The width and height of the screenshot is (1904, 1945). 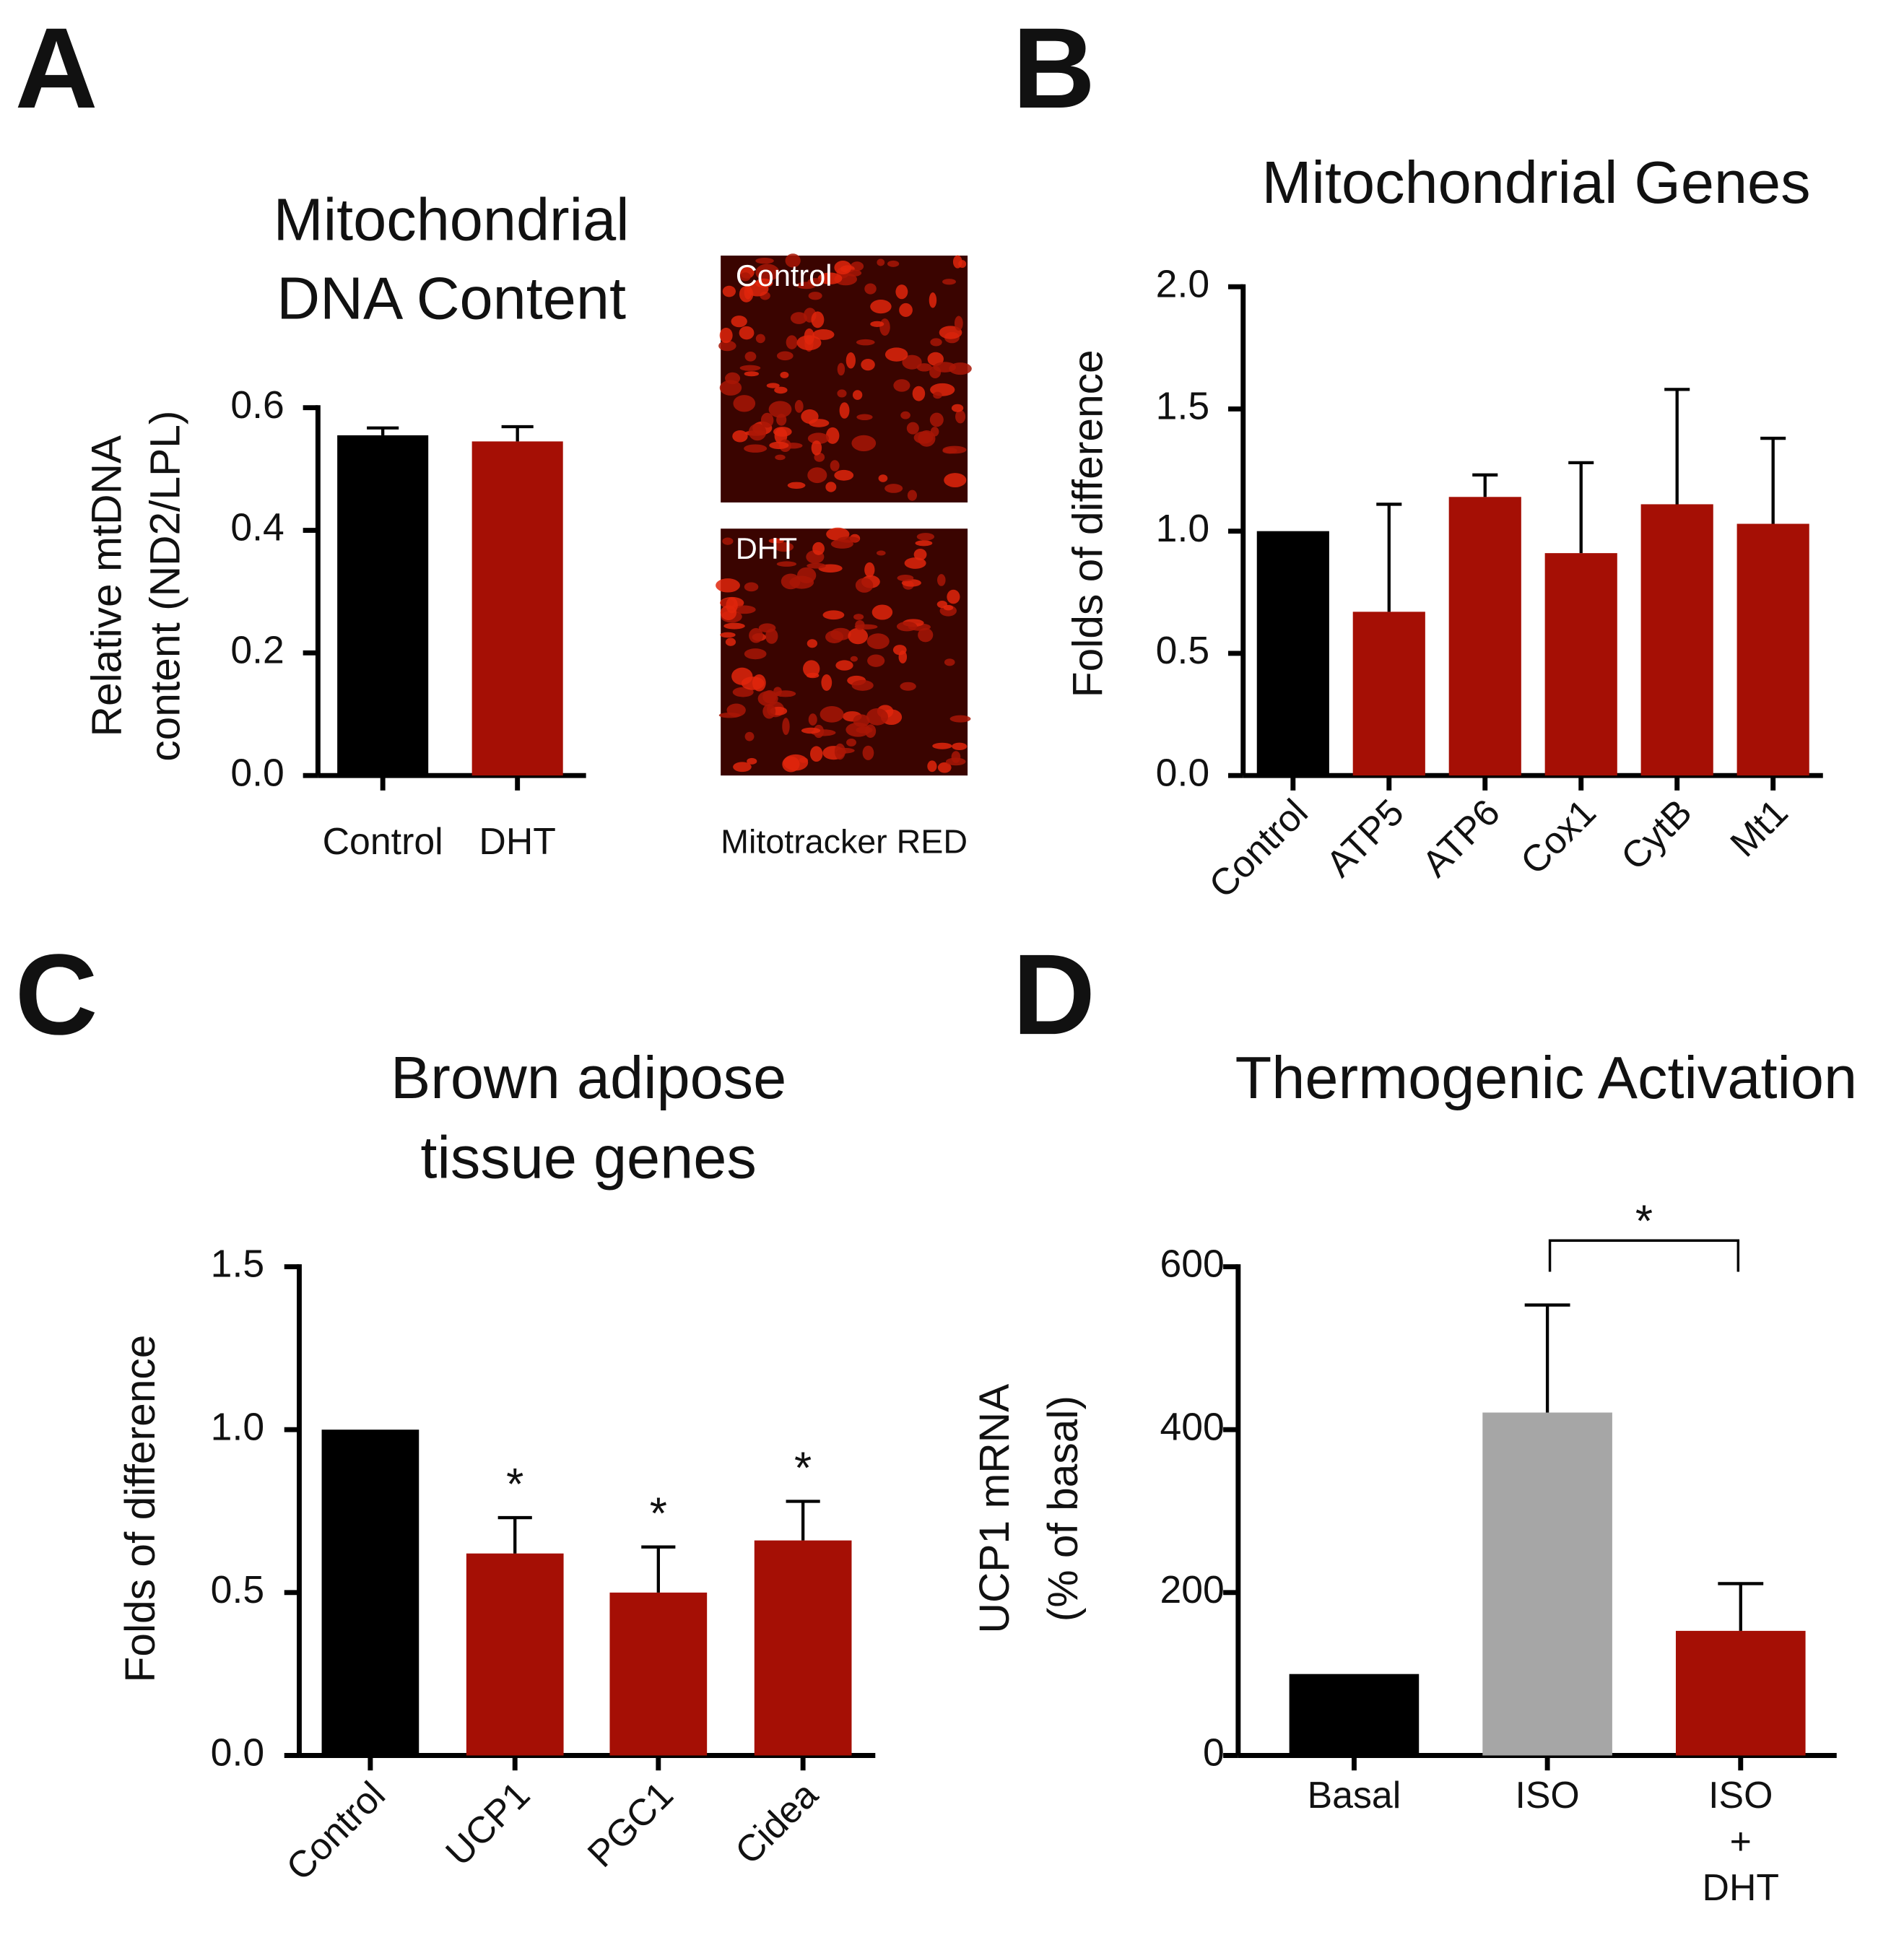 I want to click on y-axis-label: content (ND2/LPL), so click(x=165, y=586).